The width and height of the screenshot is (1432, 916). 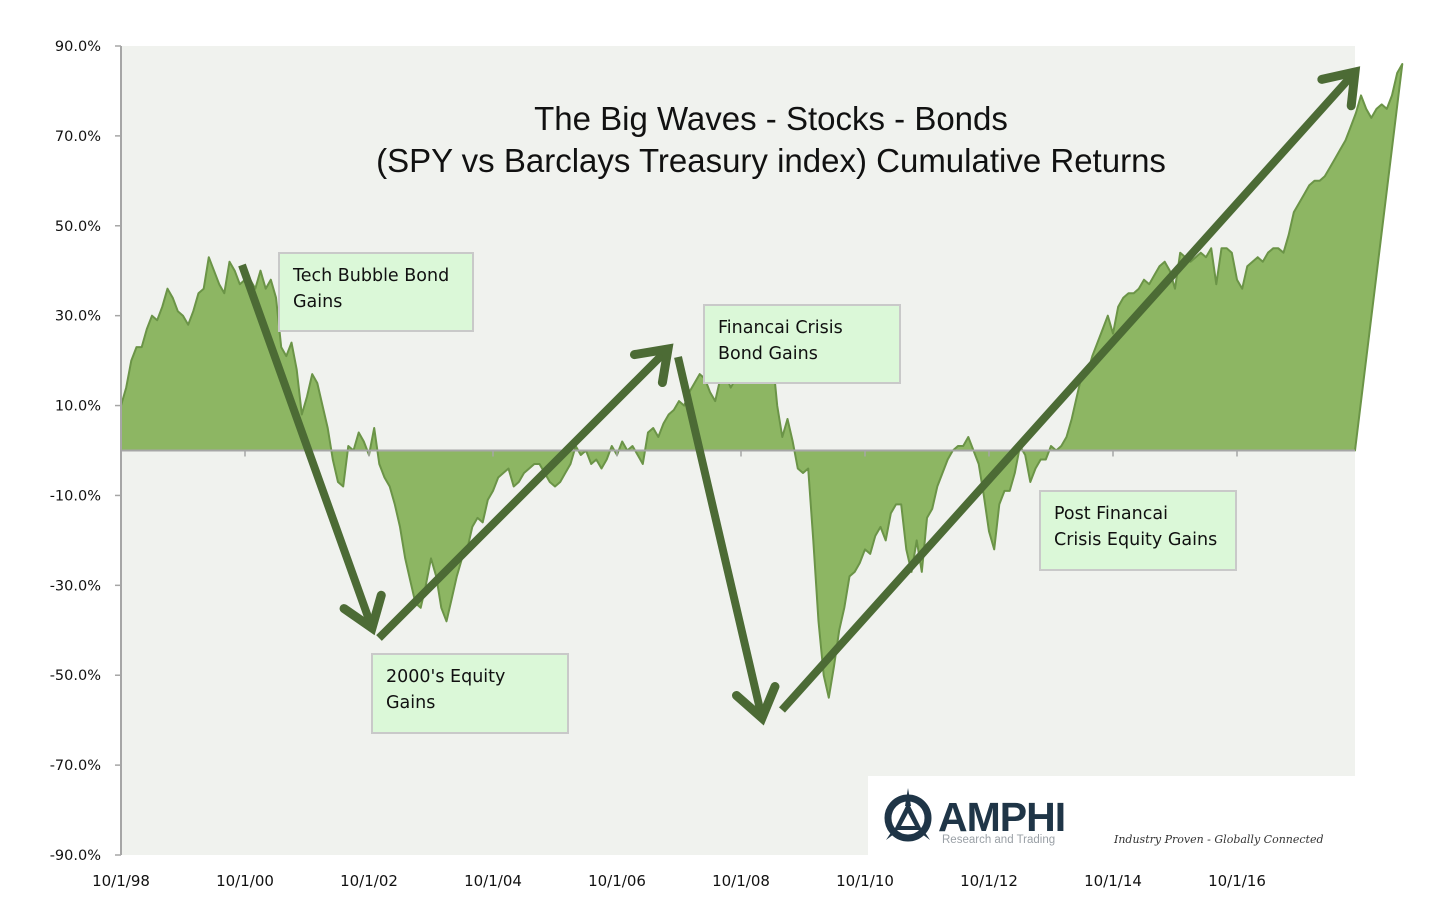 I want to click on x-tick-label: 10/1/10, so click(x=865, y=881).